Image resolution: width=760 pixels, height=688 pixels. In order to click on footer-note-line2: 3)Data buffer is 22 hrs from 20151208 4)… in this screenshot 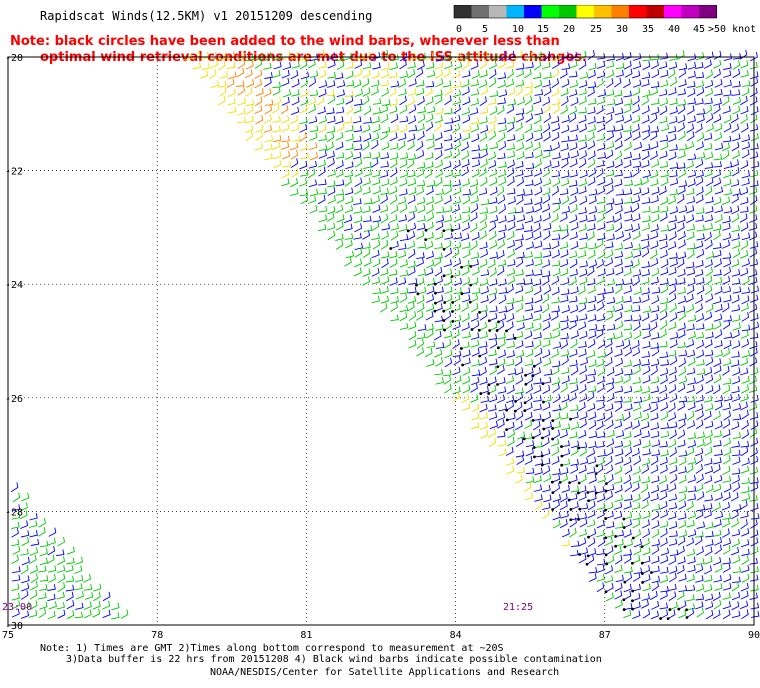, I will do `click(334, 659)`.